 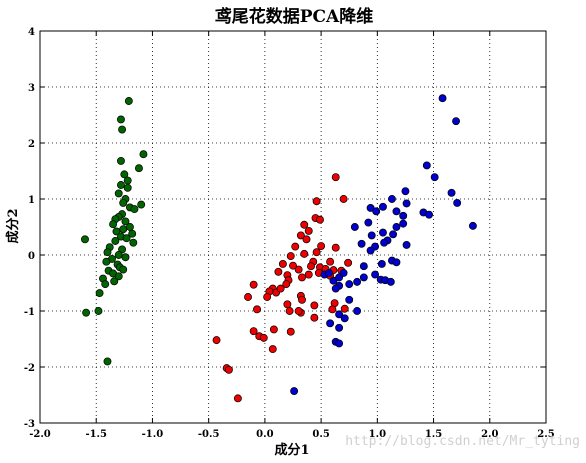 I want to click on y-tick-label: 4, so click(x=31, y=32).